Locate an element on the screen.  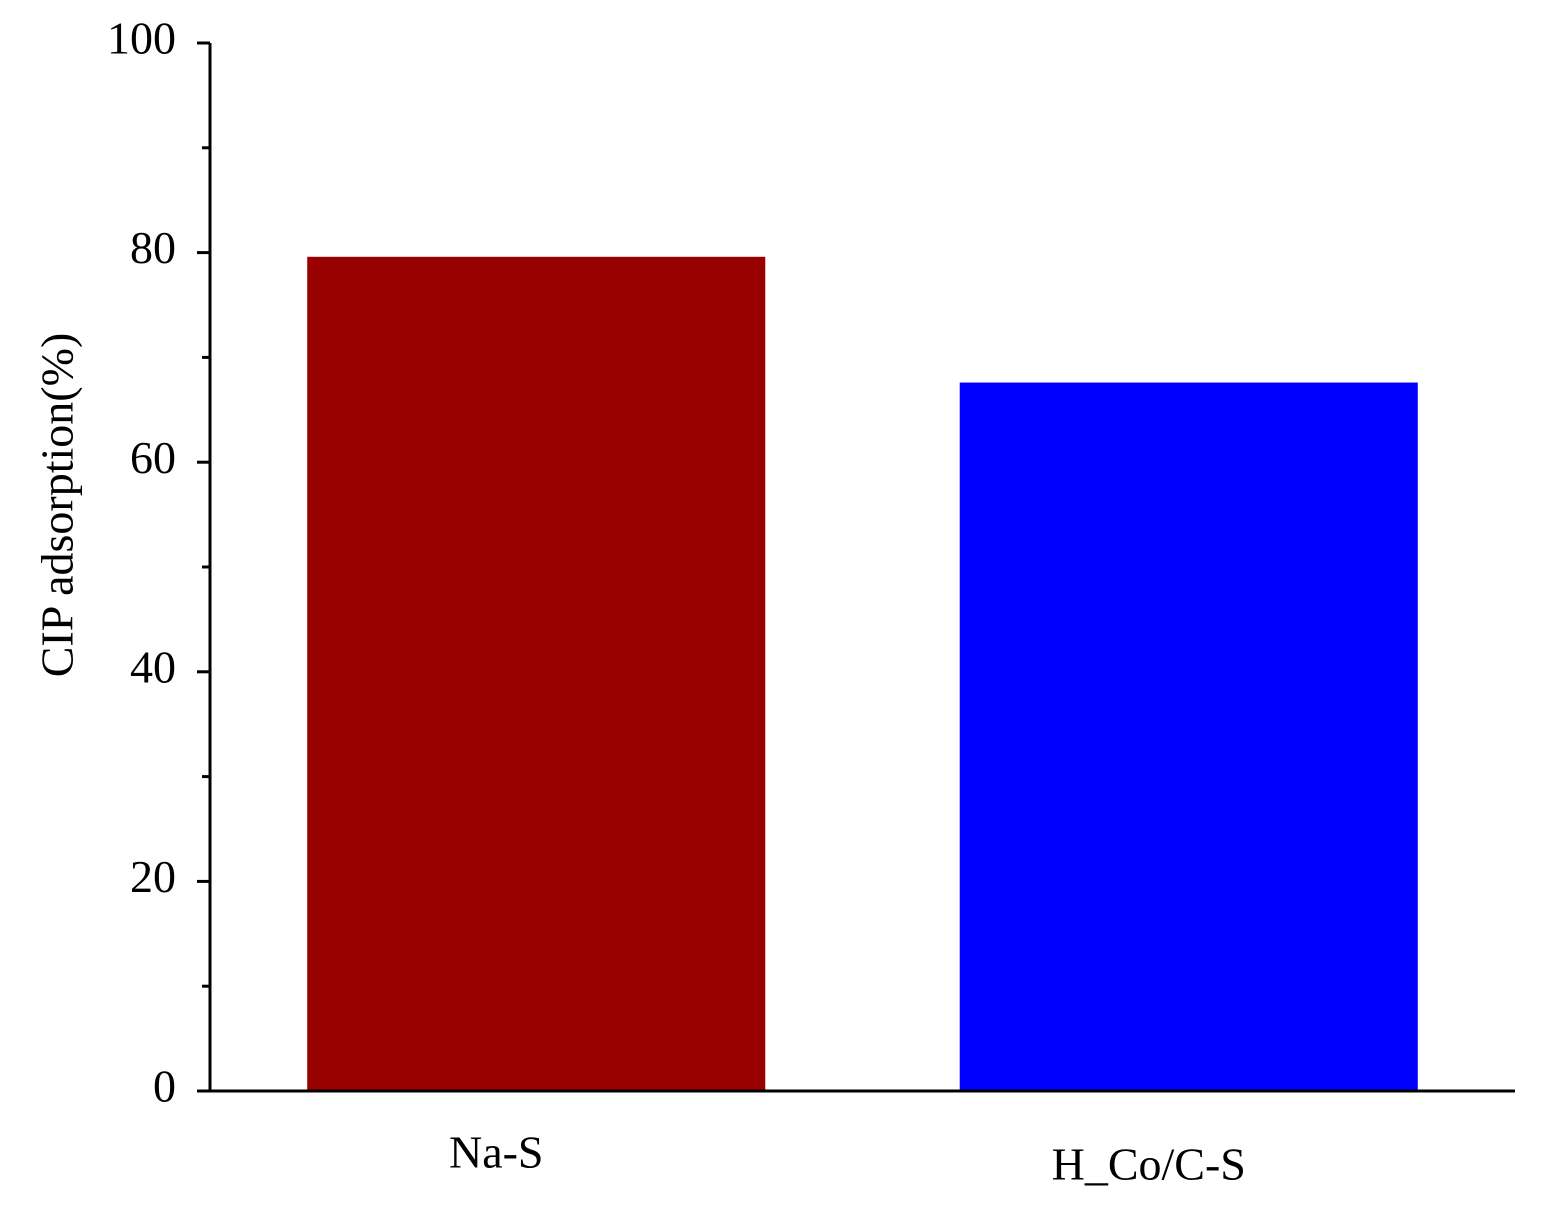
y-tick-label: 40 is located at coordinates (153, 666).